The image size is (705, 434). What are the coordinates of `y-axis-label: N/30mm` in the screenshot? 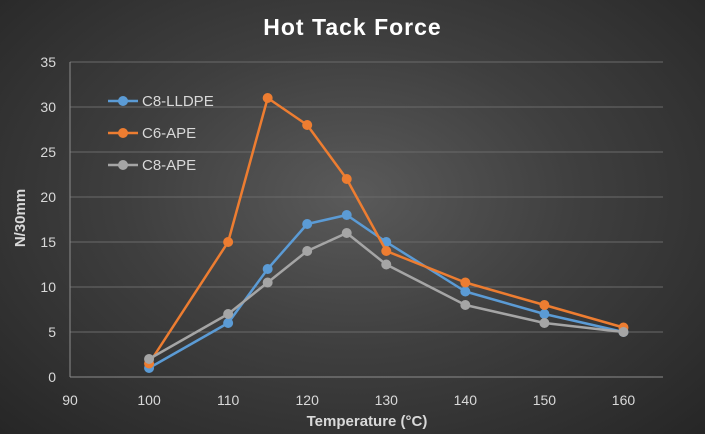 It's located at (20, 218).